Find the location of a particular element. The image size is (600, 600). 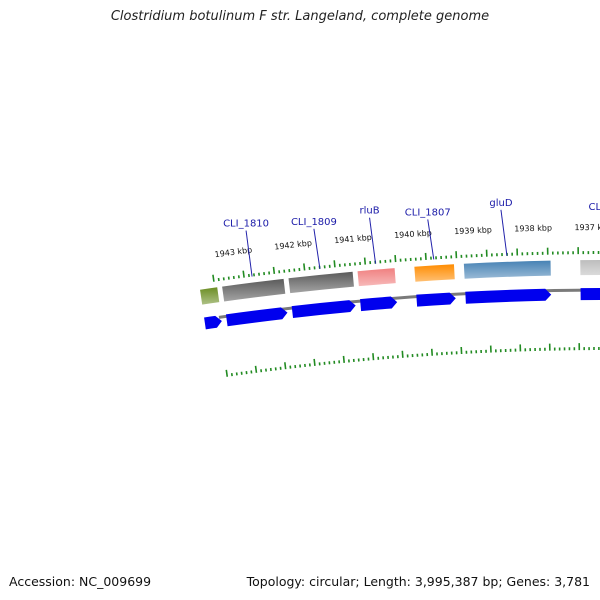

kbp-label: 1939 kbp is located at coordinates (473, 230).